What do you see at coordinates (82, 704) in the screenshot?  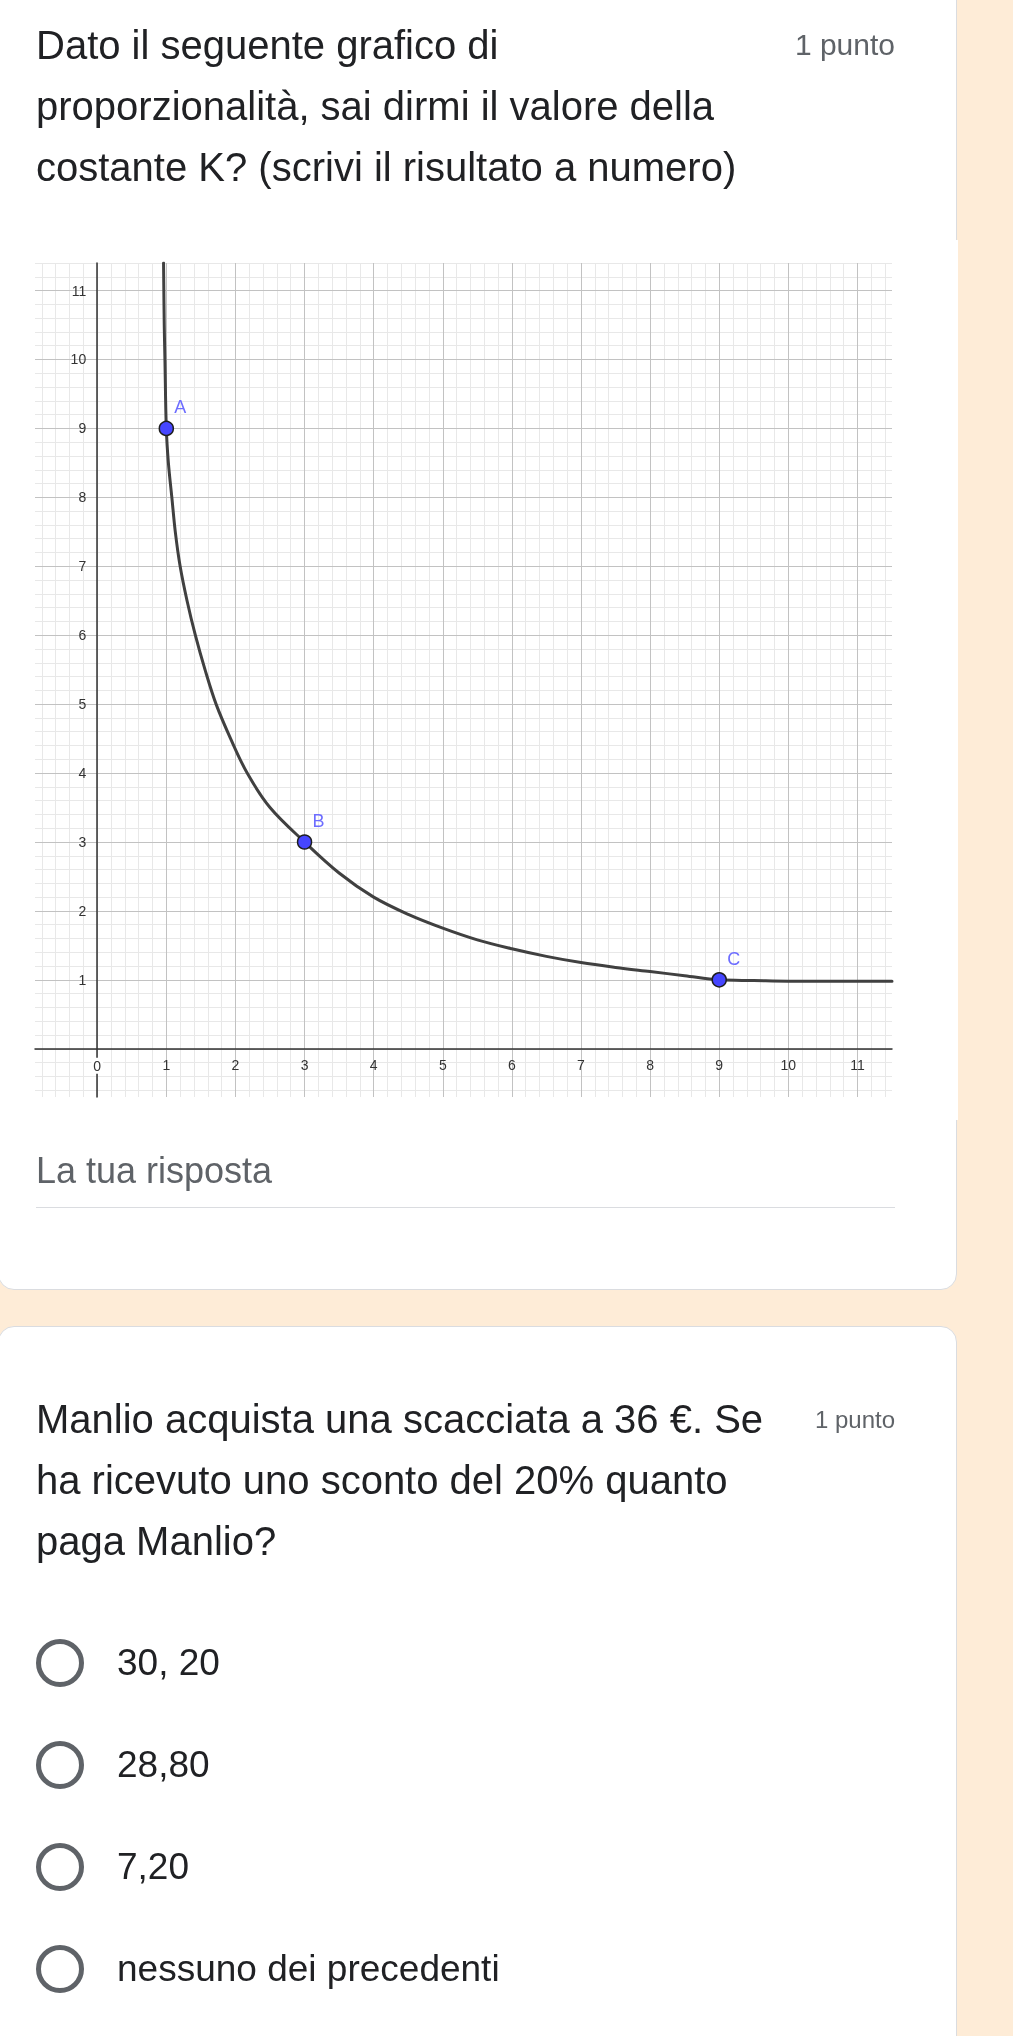 I see `y-tick-label: 5` at bounding box center [82, 704].